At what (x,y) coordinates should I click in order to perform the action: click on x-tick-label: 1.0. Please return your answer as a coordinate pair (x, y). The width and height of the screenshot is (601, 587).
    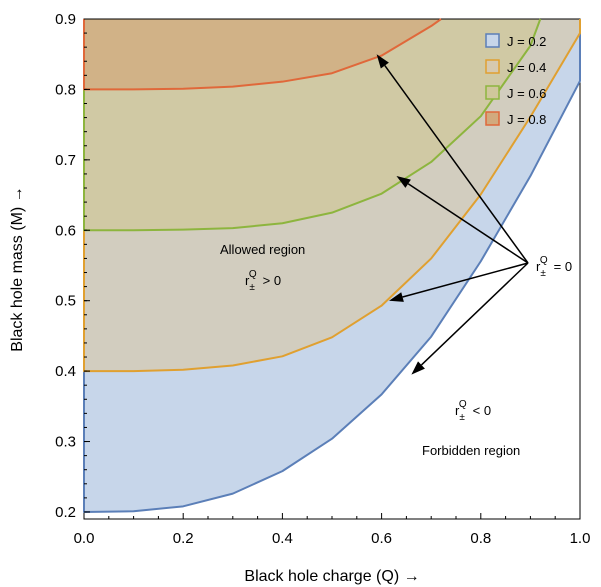
    Looking at the image, I should click on (580, 538).